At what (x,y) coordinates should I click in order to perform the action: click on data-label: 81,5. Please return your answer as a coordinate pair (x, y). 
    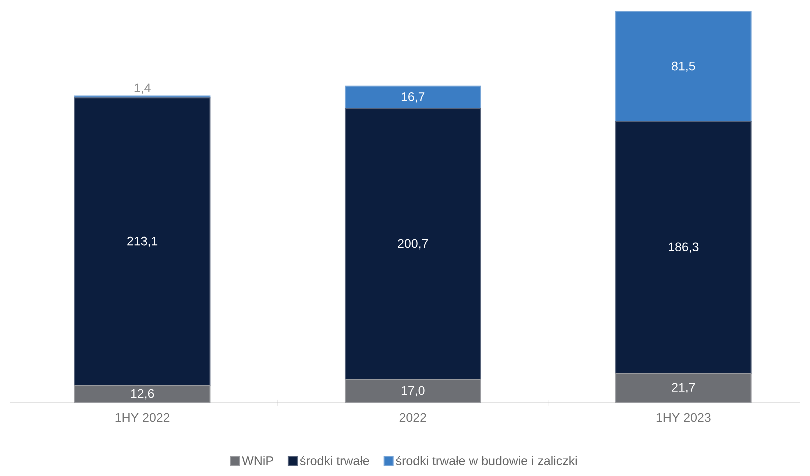
    Looking at the image, I should click on (684, 67).